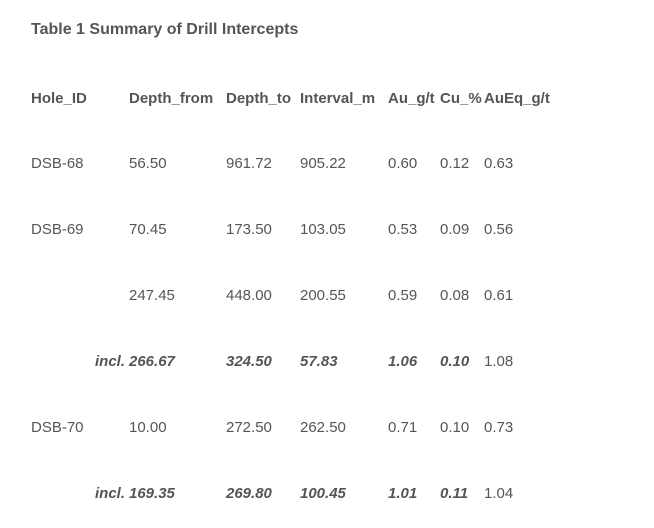 This screenshot has height=528, width=654. Describe the element at coordinates (323, 295) in the screenshot. I see `cell-interval: 200.55` at that location.